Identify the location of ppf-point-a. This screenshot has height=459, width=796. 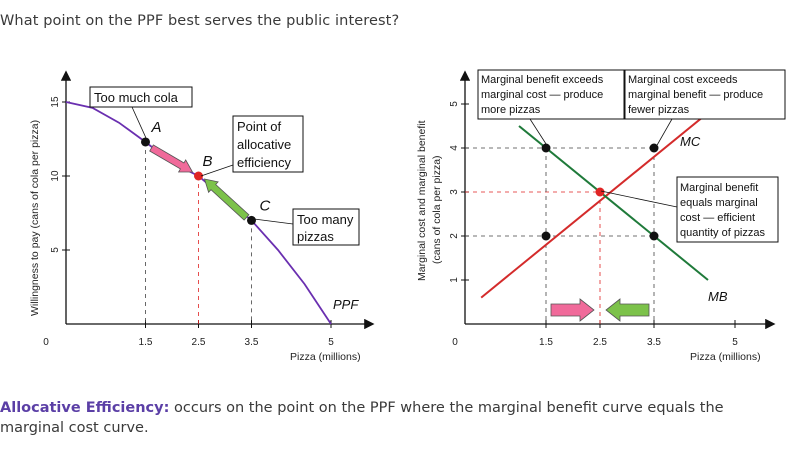
(145, 142).